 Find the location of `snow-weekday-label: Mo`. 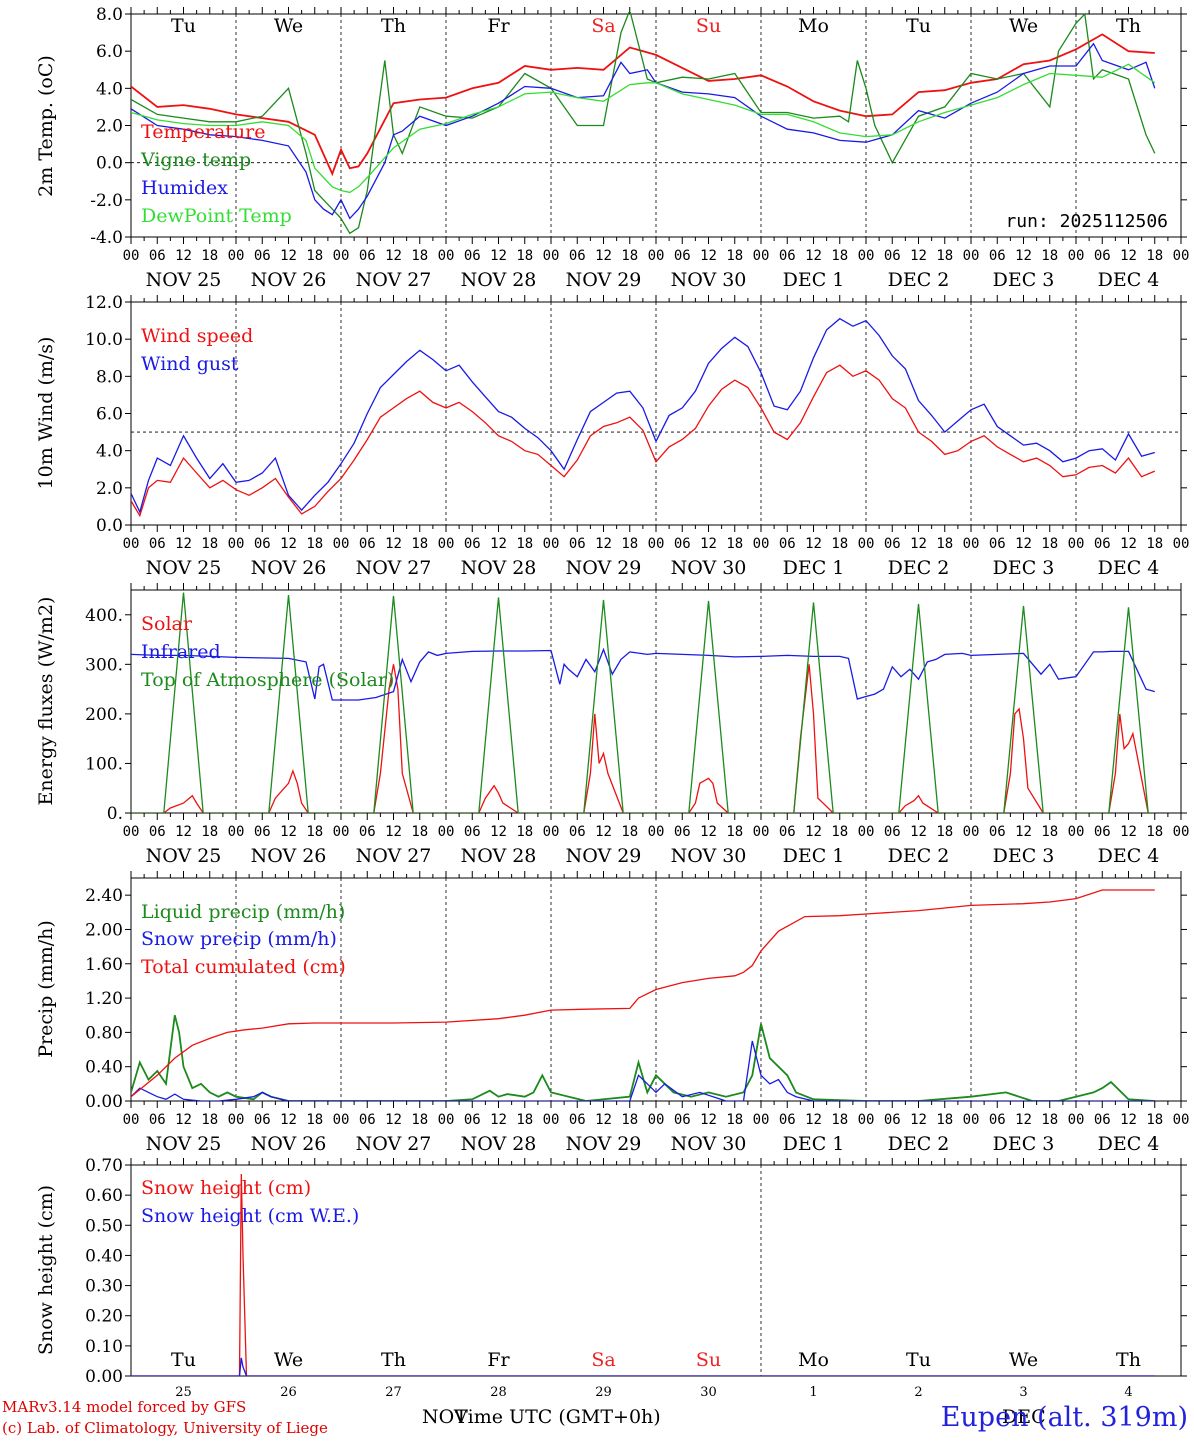

snow-weekday-label: Mo is located at coordinates (813, 1360).